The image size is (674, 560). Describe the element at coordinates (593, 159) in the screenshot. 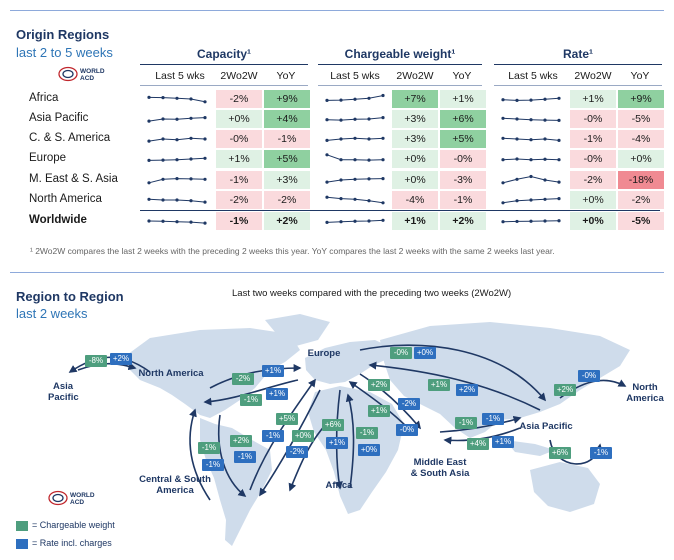

I see `rate-w2w-cell: -0%` at that location.